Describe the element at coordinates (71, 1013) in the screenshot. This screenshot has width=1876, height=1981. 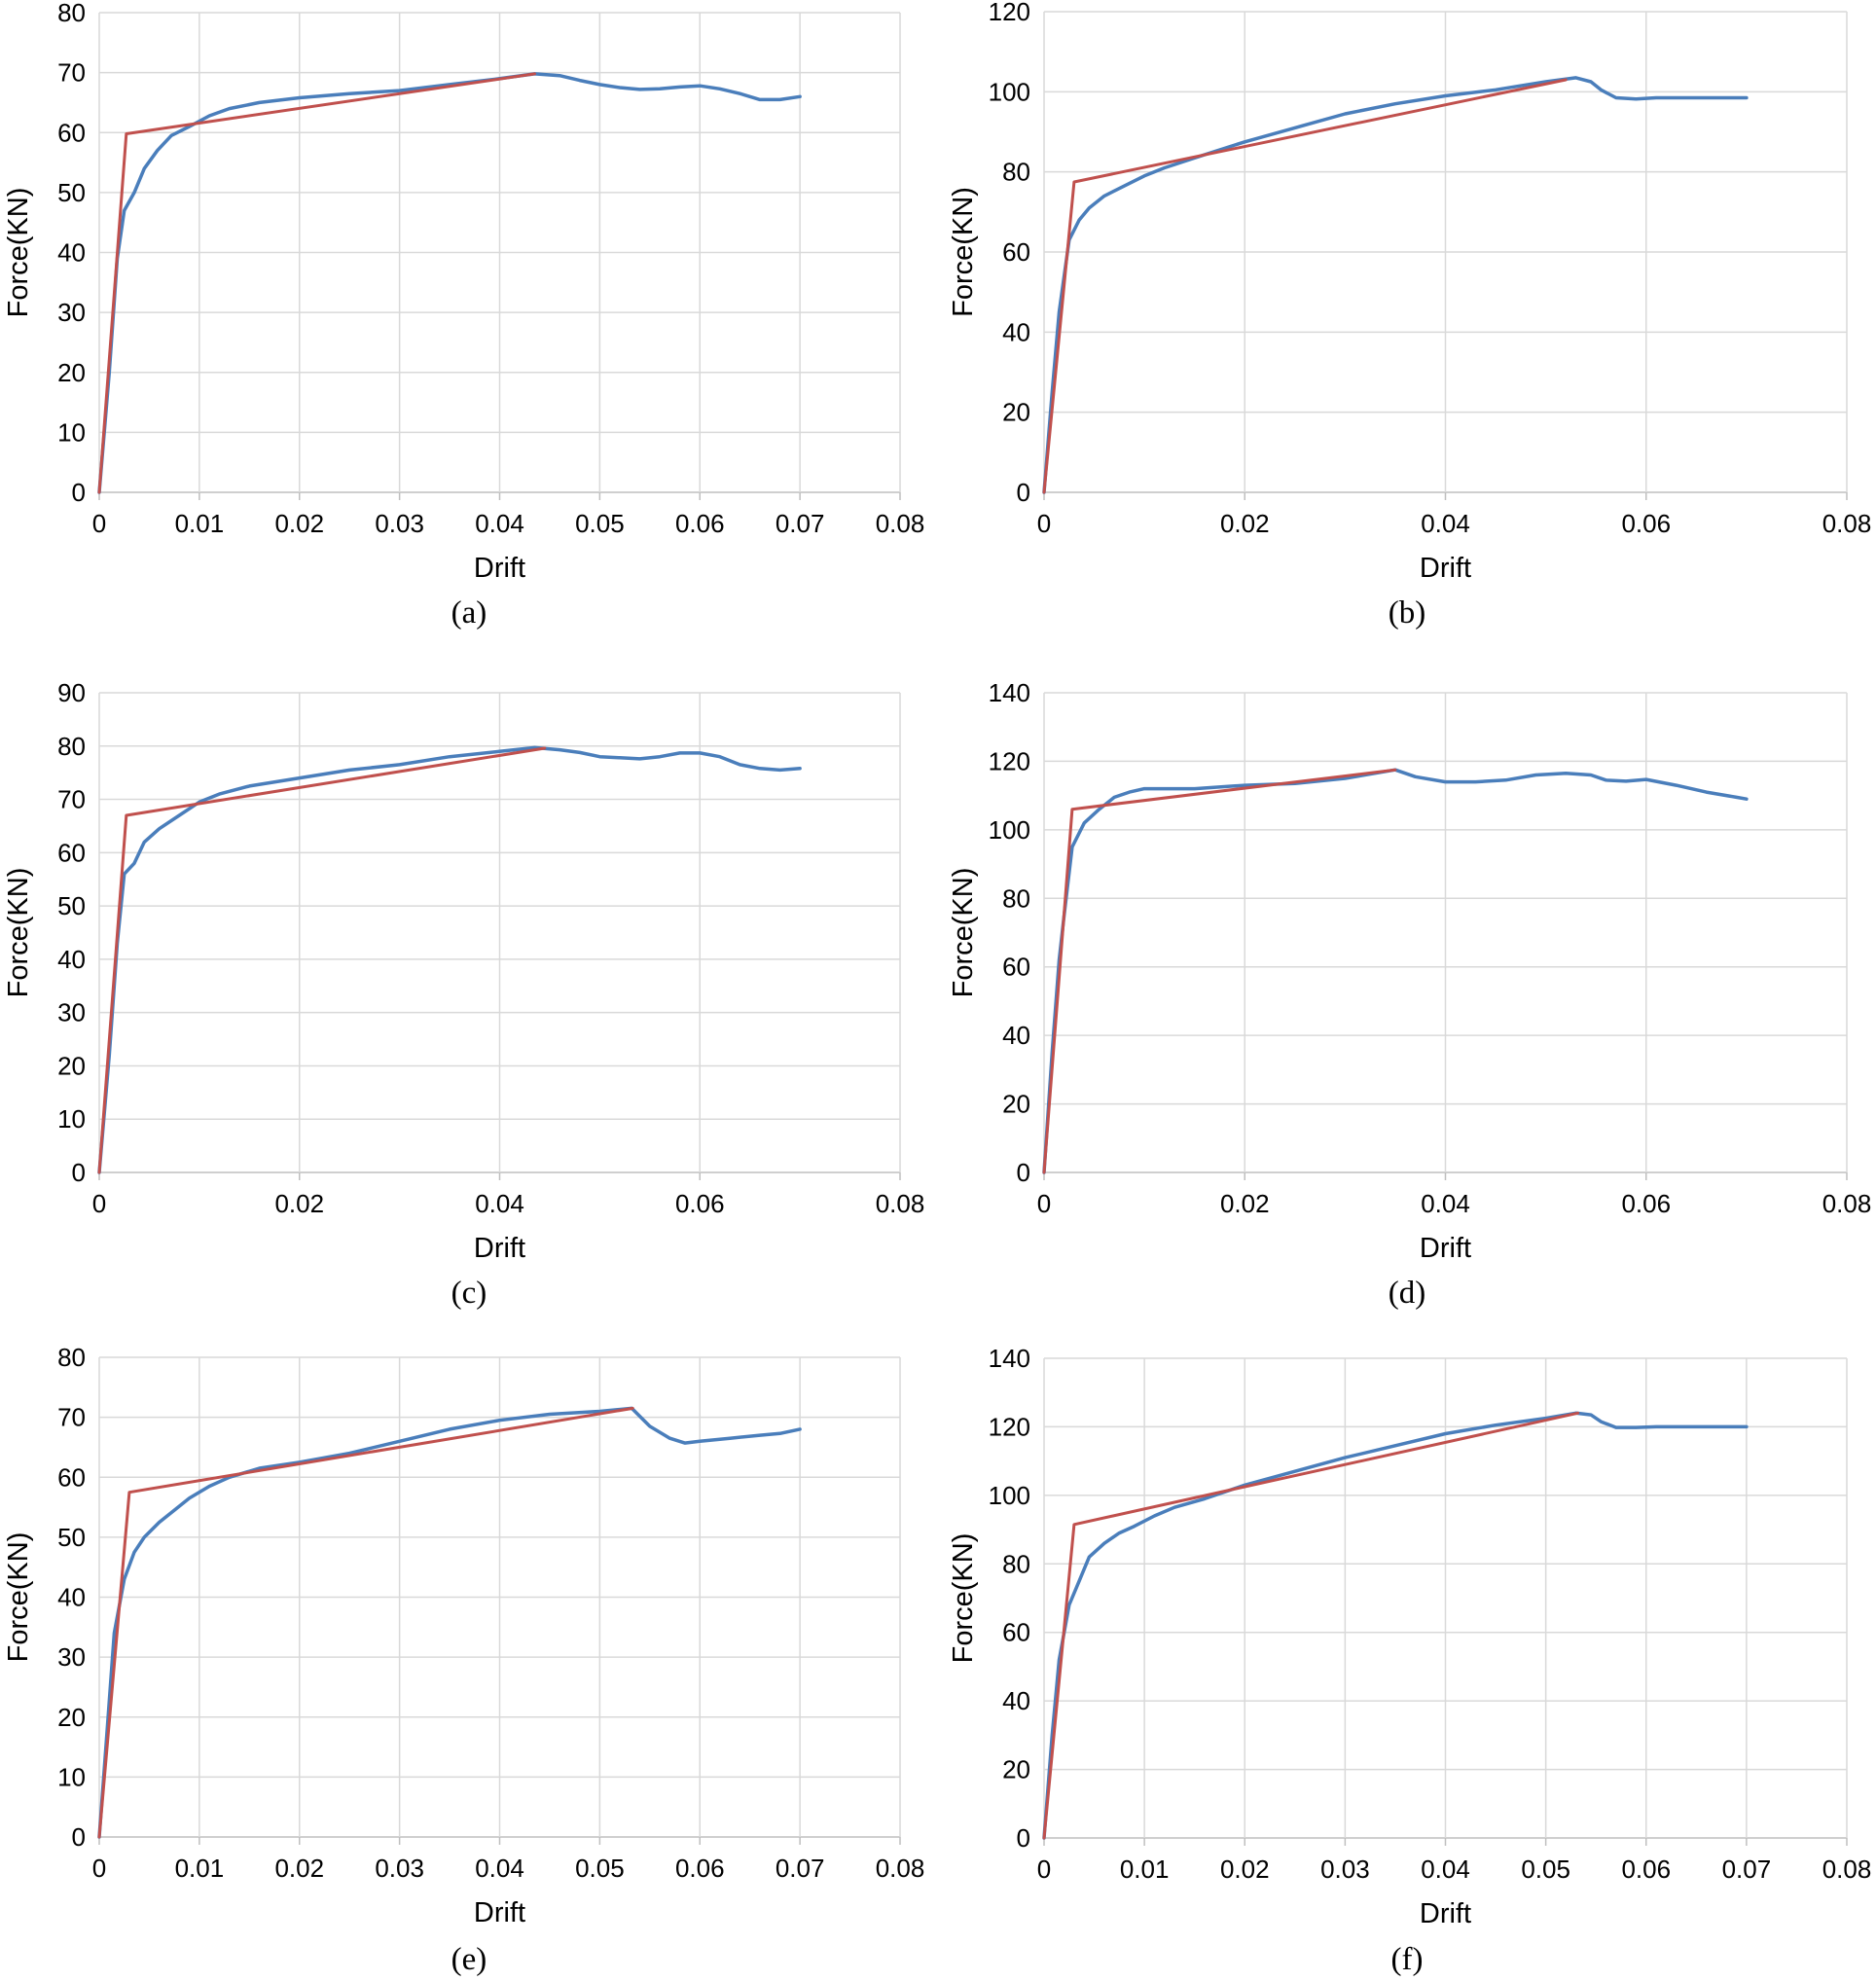
I see `y-tick-label: 30` at that location.